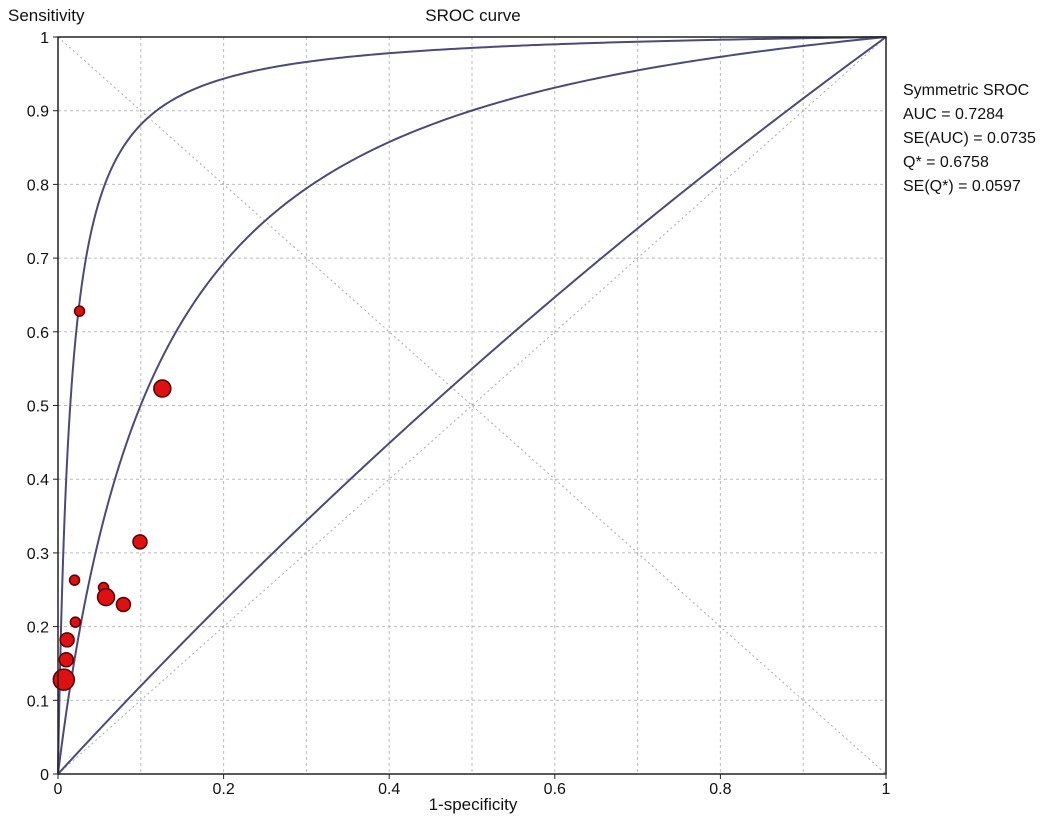 The image size is (1063, 822). I want to click on stat-se-auc: SE(AUC) = 0.0735, so click(969, 138).